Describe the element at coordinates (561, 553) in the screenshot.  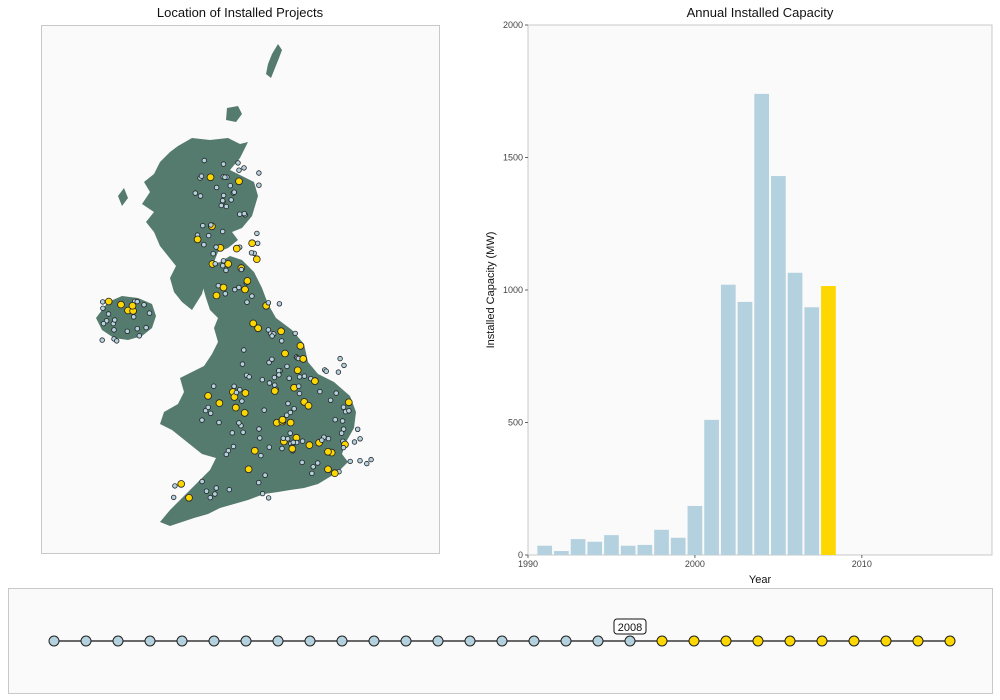
I see `bar-1992` at that location.